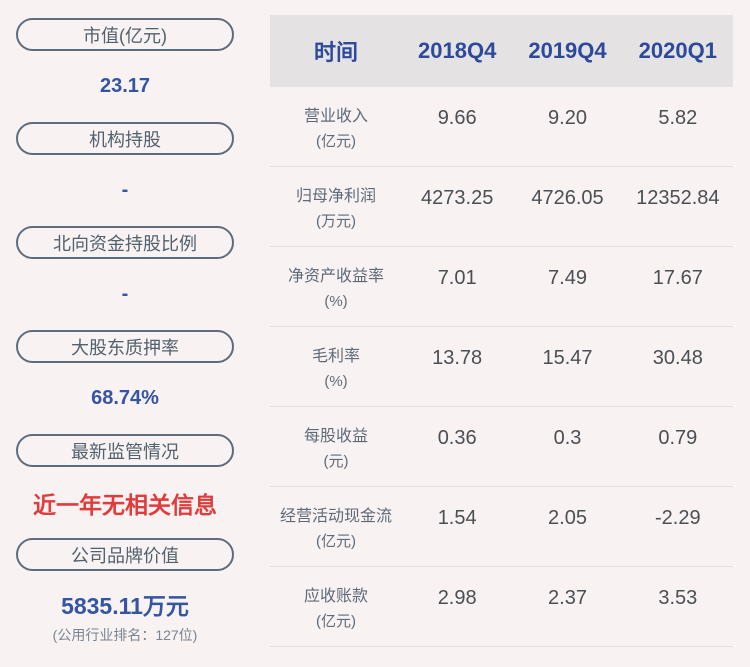 This screenshot has width=750, height=667. What do you see at coordinates (677, 278) in the screenshot?
I see `cell-value: 17.67` at bounding box center [677, 278].